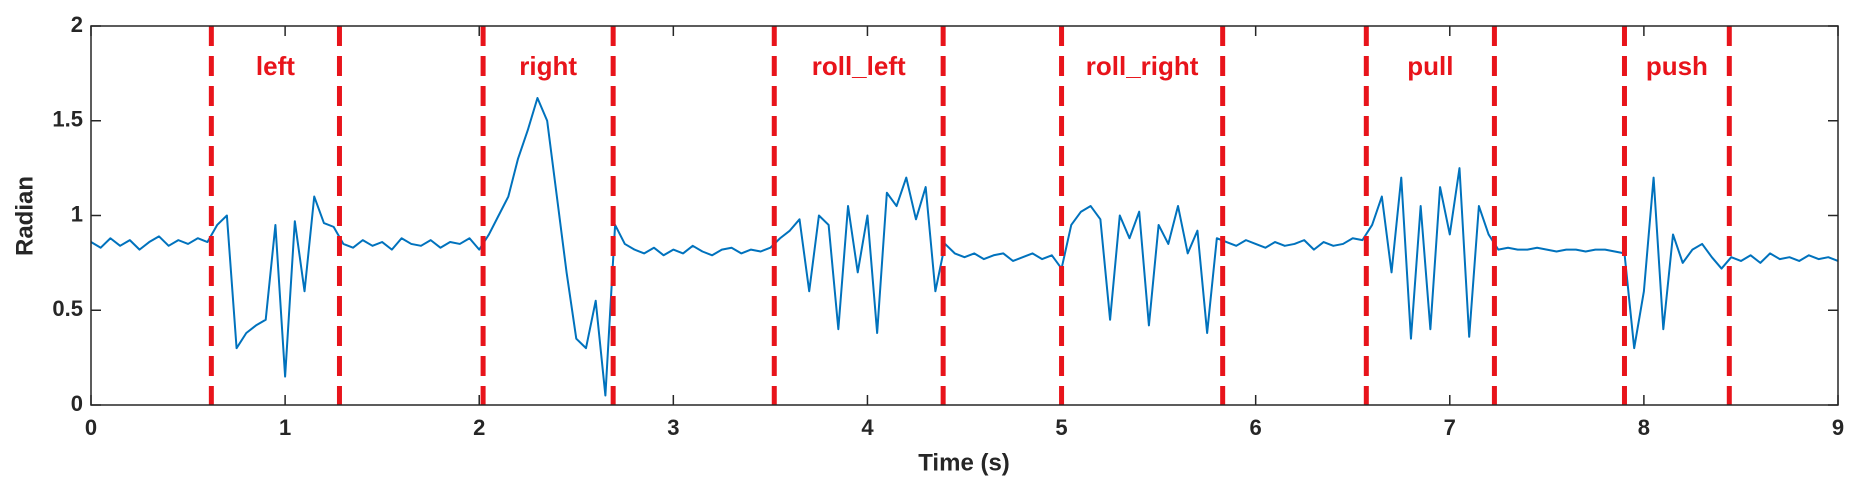  Describe the element at coordinates (77, 403) in the screenshot. I see `y-tick-label: 0` at that location.